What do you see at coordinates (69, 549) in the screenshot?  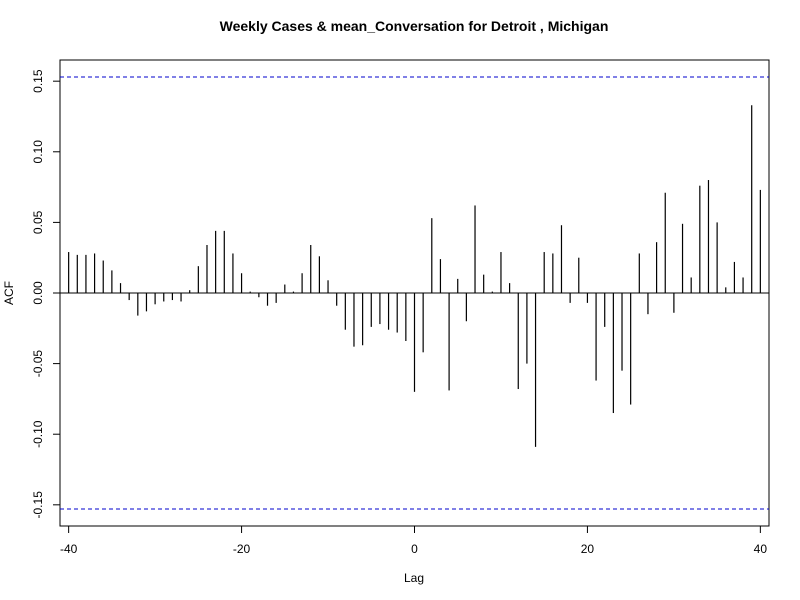 I see `x-tick-label: -40` at bounding box center [69, 549].